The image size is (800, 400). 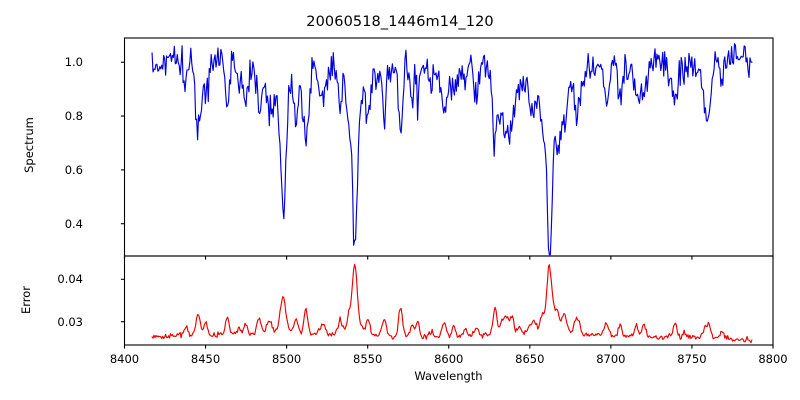 I want to click on x-axis-label: Wavelength, so click(x=448, y=376).